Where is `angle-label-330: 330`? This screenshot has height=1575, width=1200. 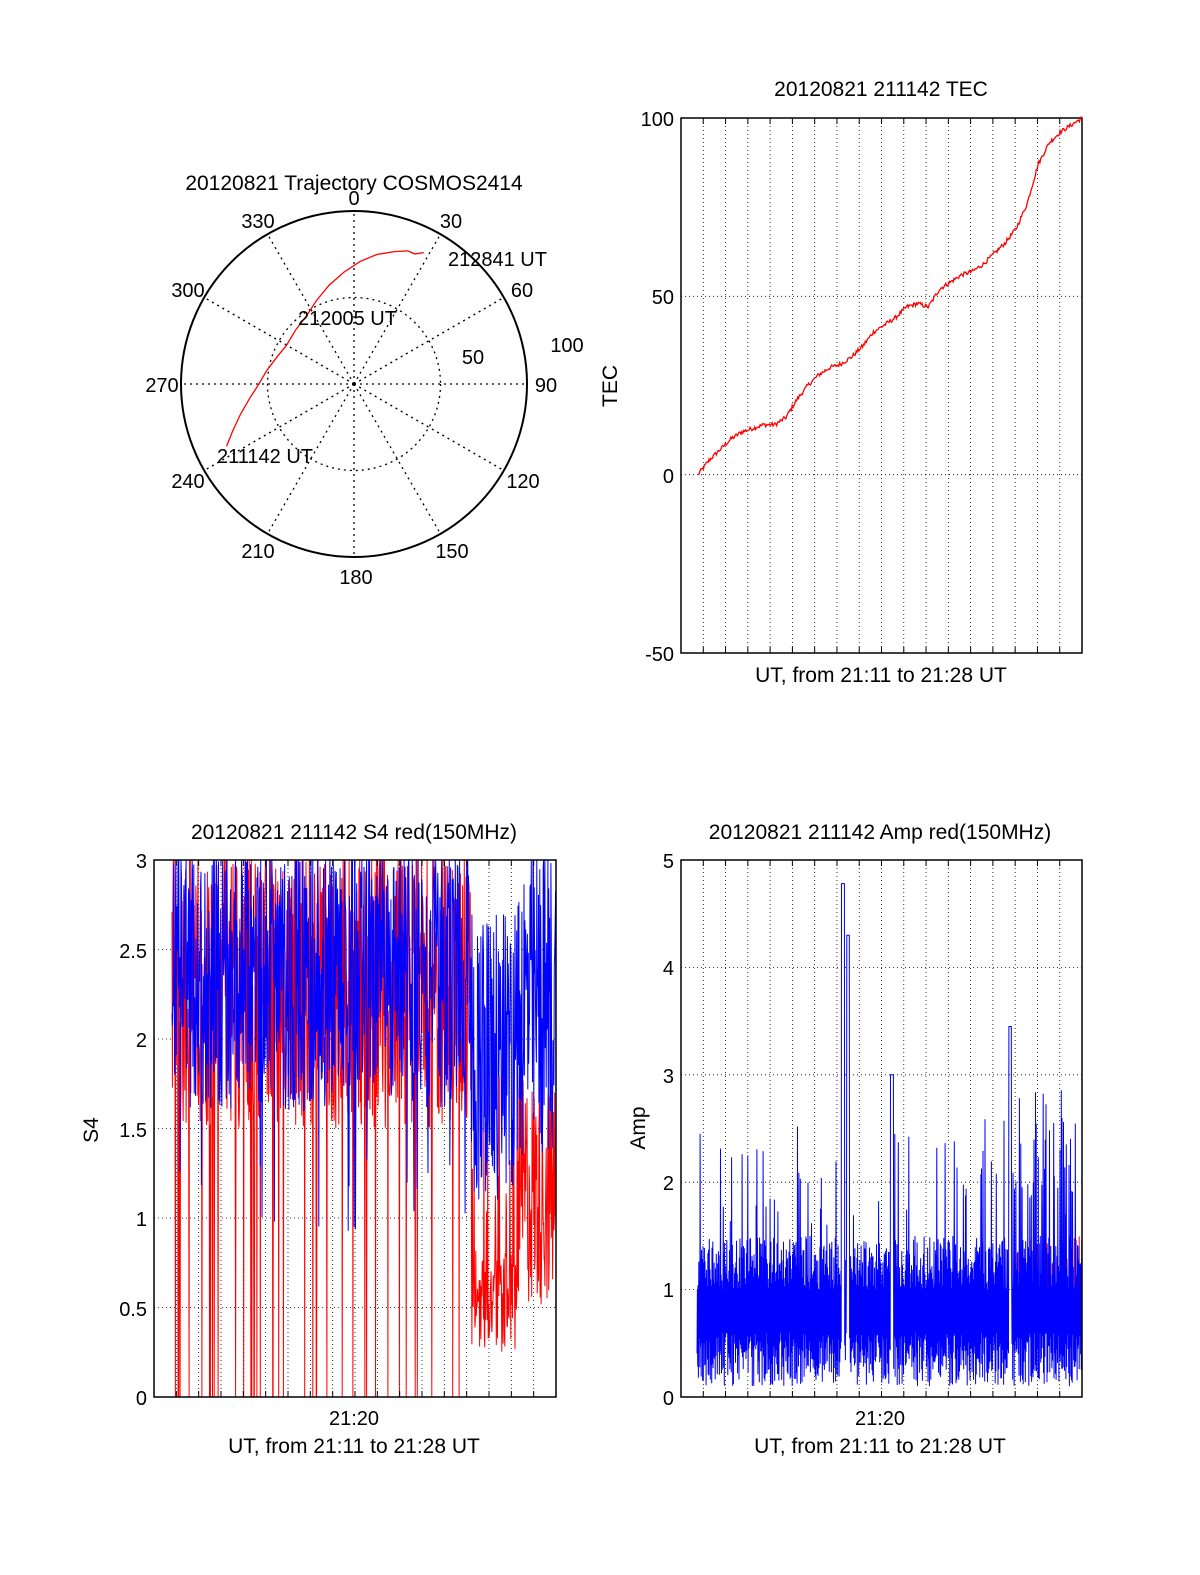
angle-label-330: 330 is located at coordinates (257, 222).